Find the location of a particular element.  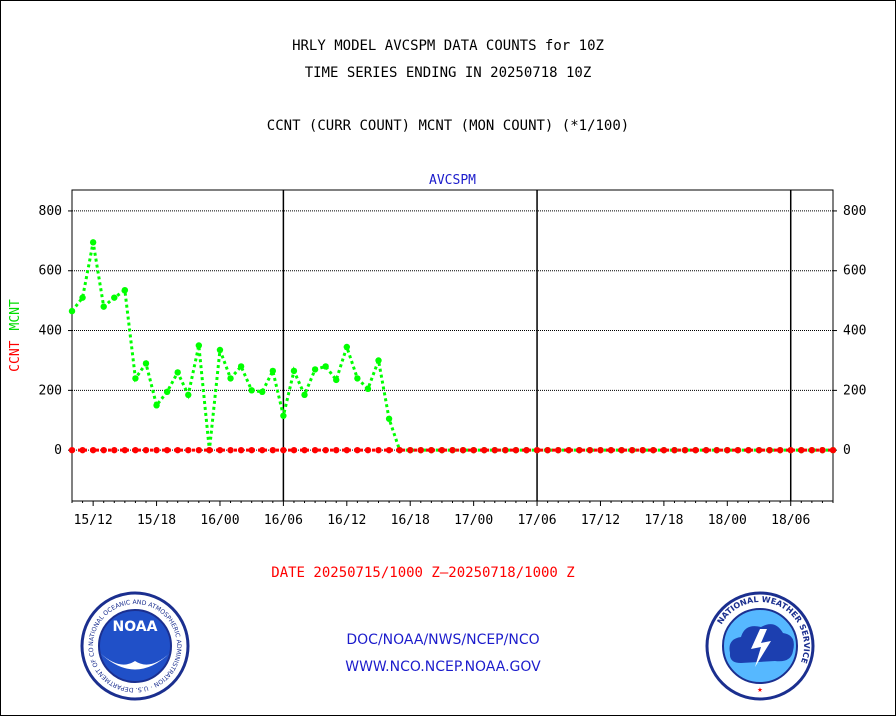

x-tick-label: 17/12 is located at coordinates (600, 520).